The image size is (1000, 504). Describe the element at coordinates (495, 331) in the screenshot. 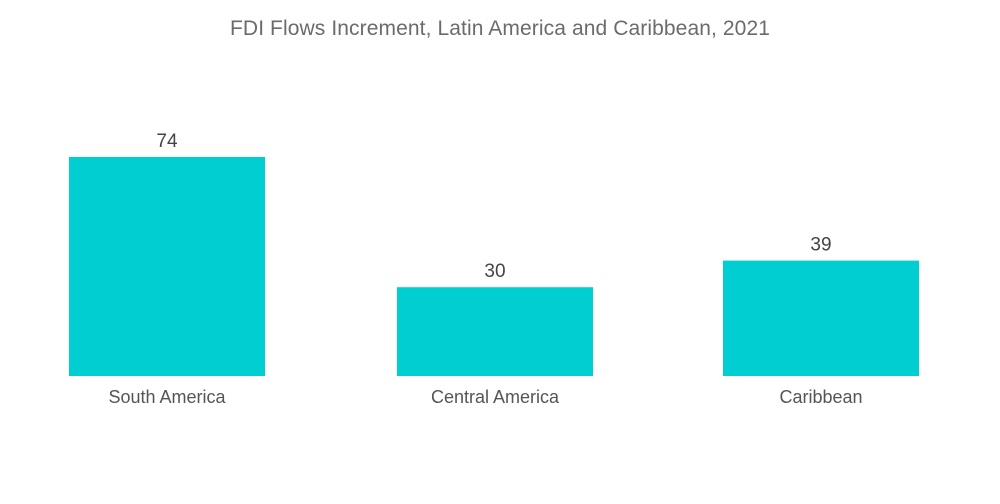

I see `bar-central-america` at that location.